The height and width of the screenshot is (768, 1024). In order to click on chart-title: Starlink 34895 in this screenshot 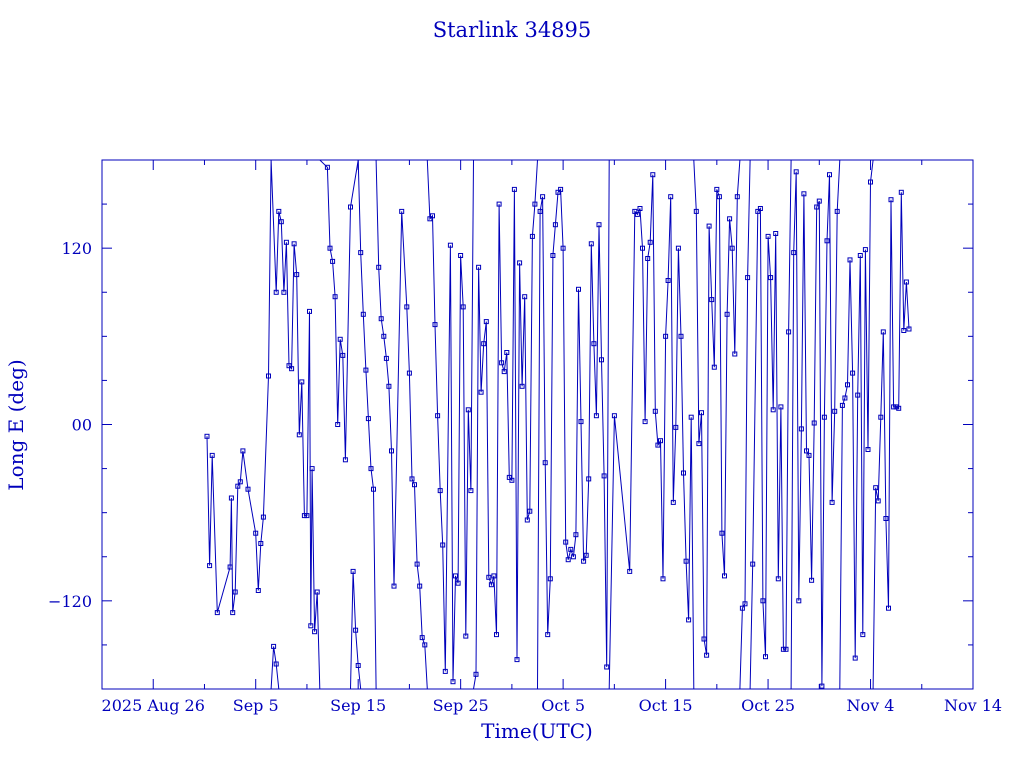, I will do `click(512, 30)`.